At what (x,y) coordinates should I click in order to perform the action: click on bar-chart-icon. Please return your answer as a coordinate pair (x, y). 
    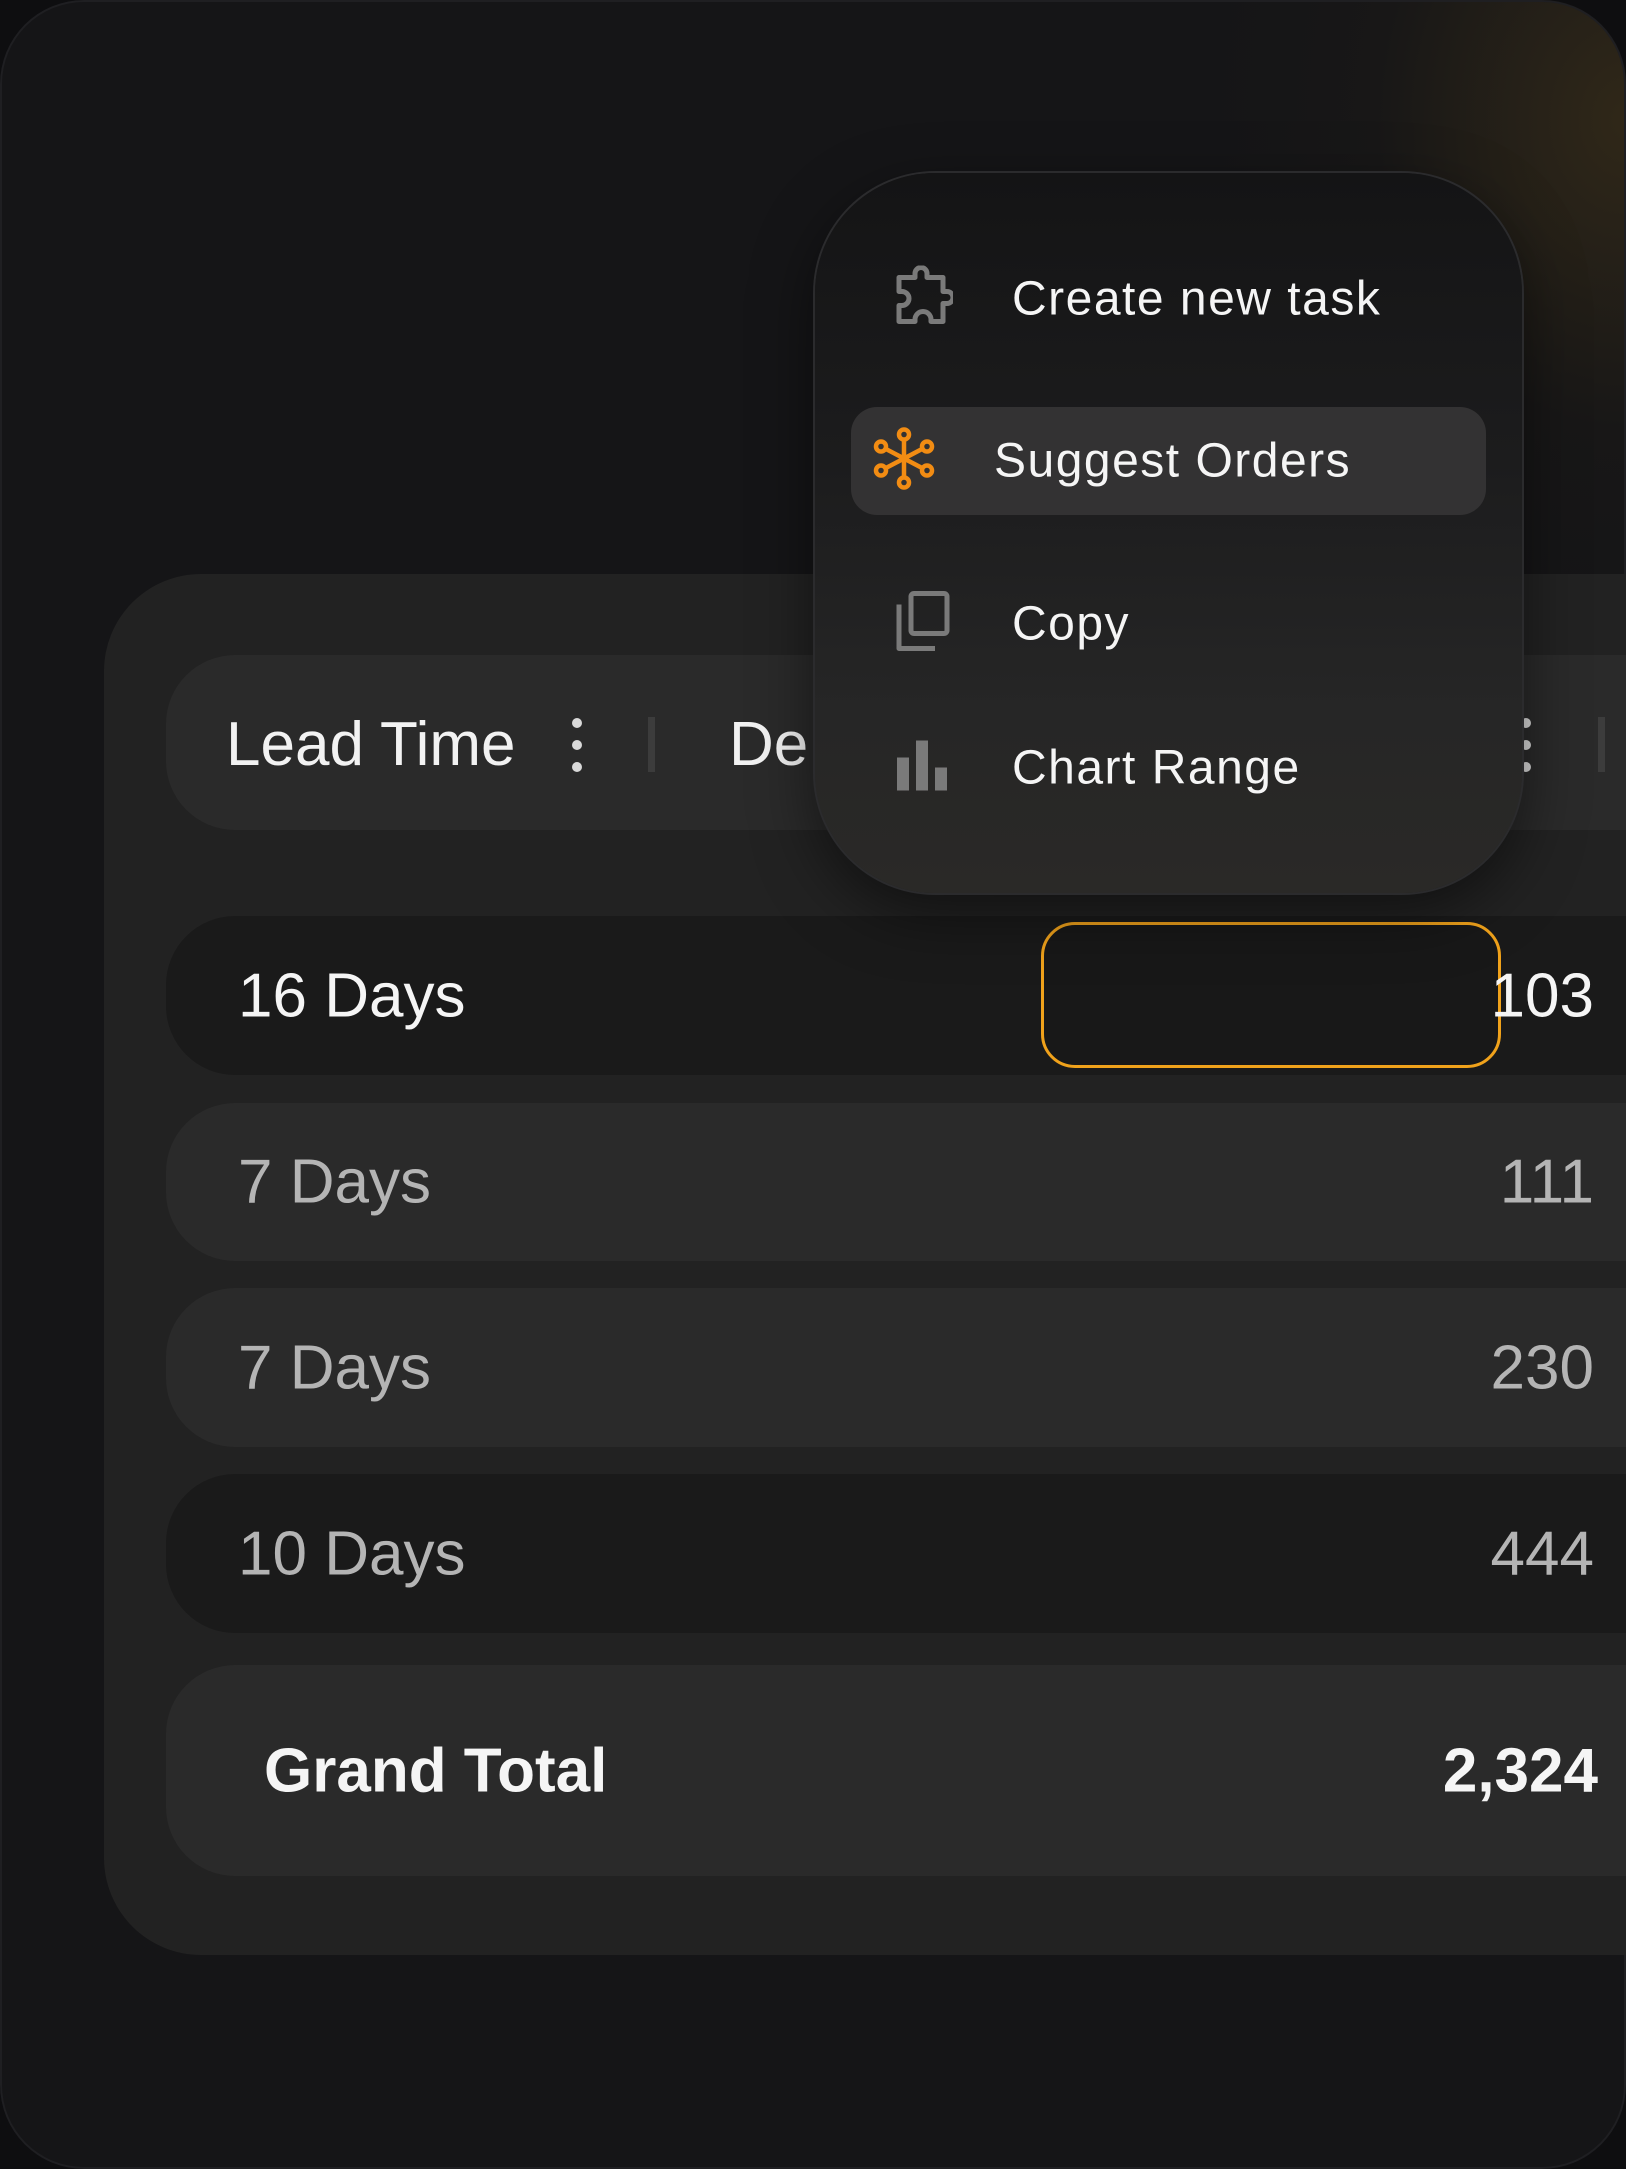
    Looking at the image, I should click on (923, 768).